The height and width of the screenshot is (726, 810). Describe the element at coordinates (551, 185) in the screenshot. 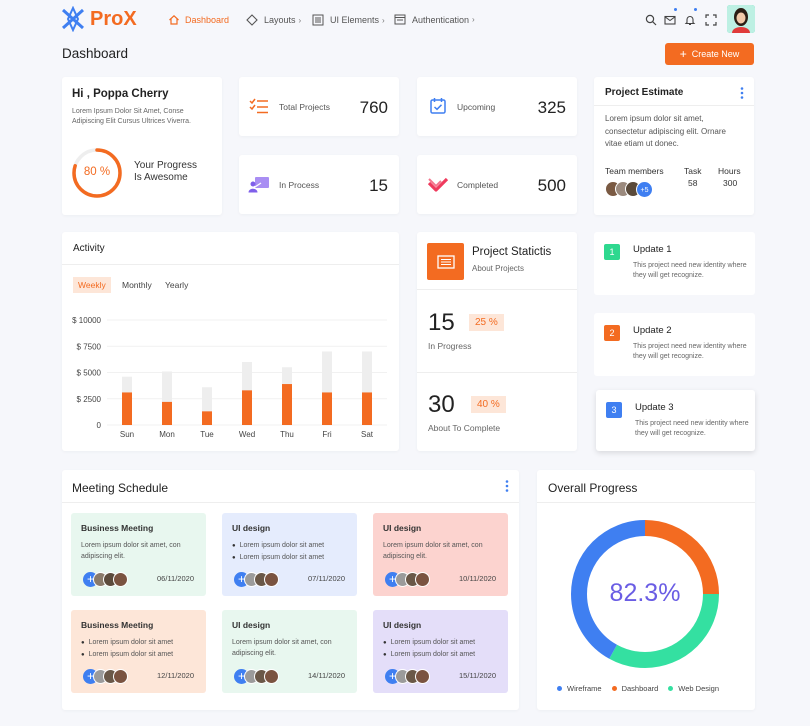

I see `stat-value: 500` at that location.